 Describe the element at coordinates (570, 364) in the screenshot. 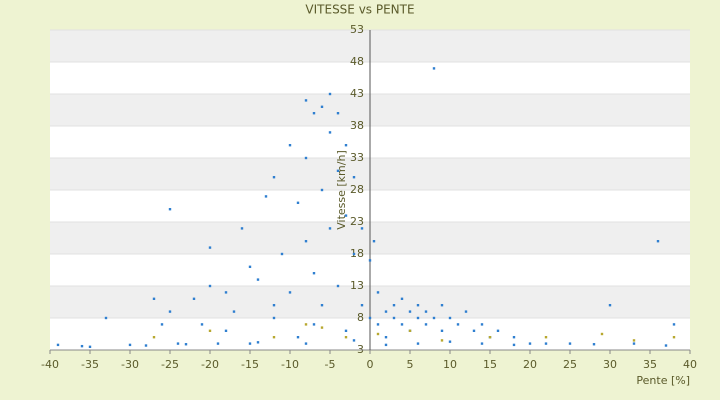

I see `x-tick-label: 25` at that location.